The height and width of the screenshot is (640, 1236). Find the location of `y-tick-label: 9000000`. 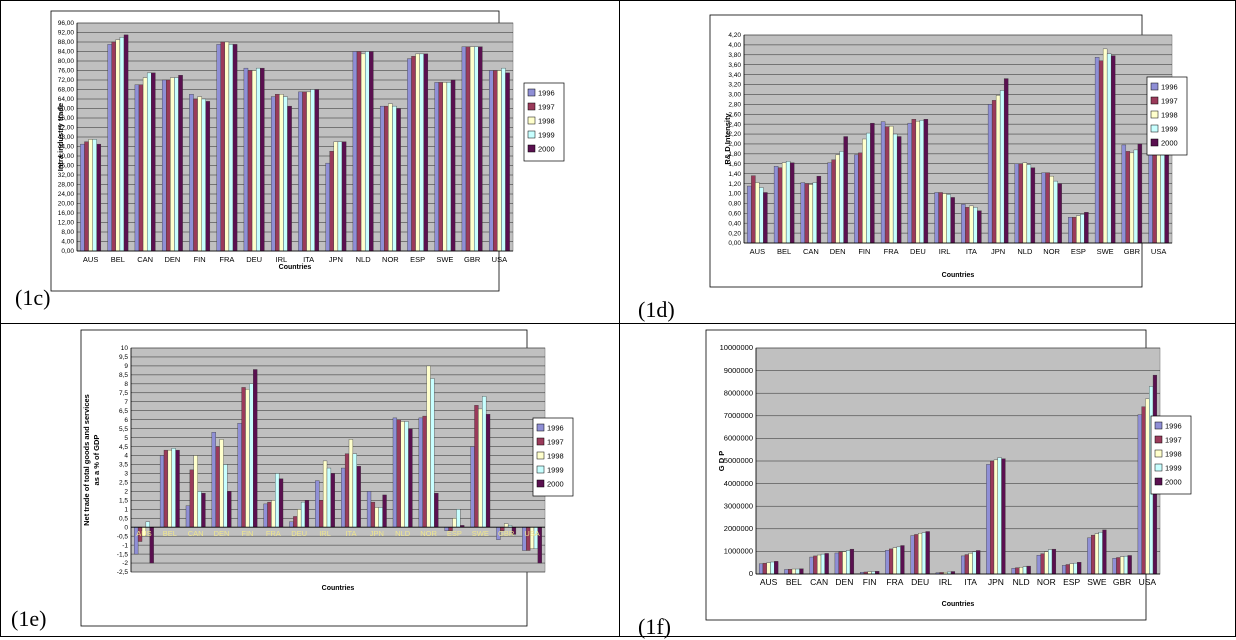

y-tick-label: 9000000 is located at coordinates (738, 370).